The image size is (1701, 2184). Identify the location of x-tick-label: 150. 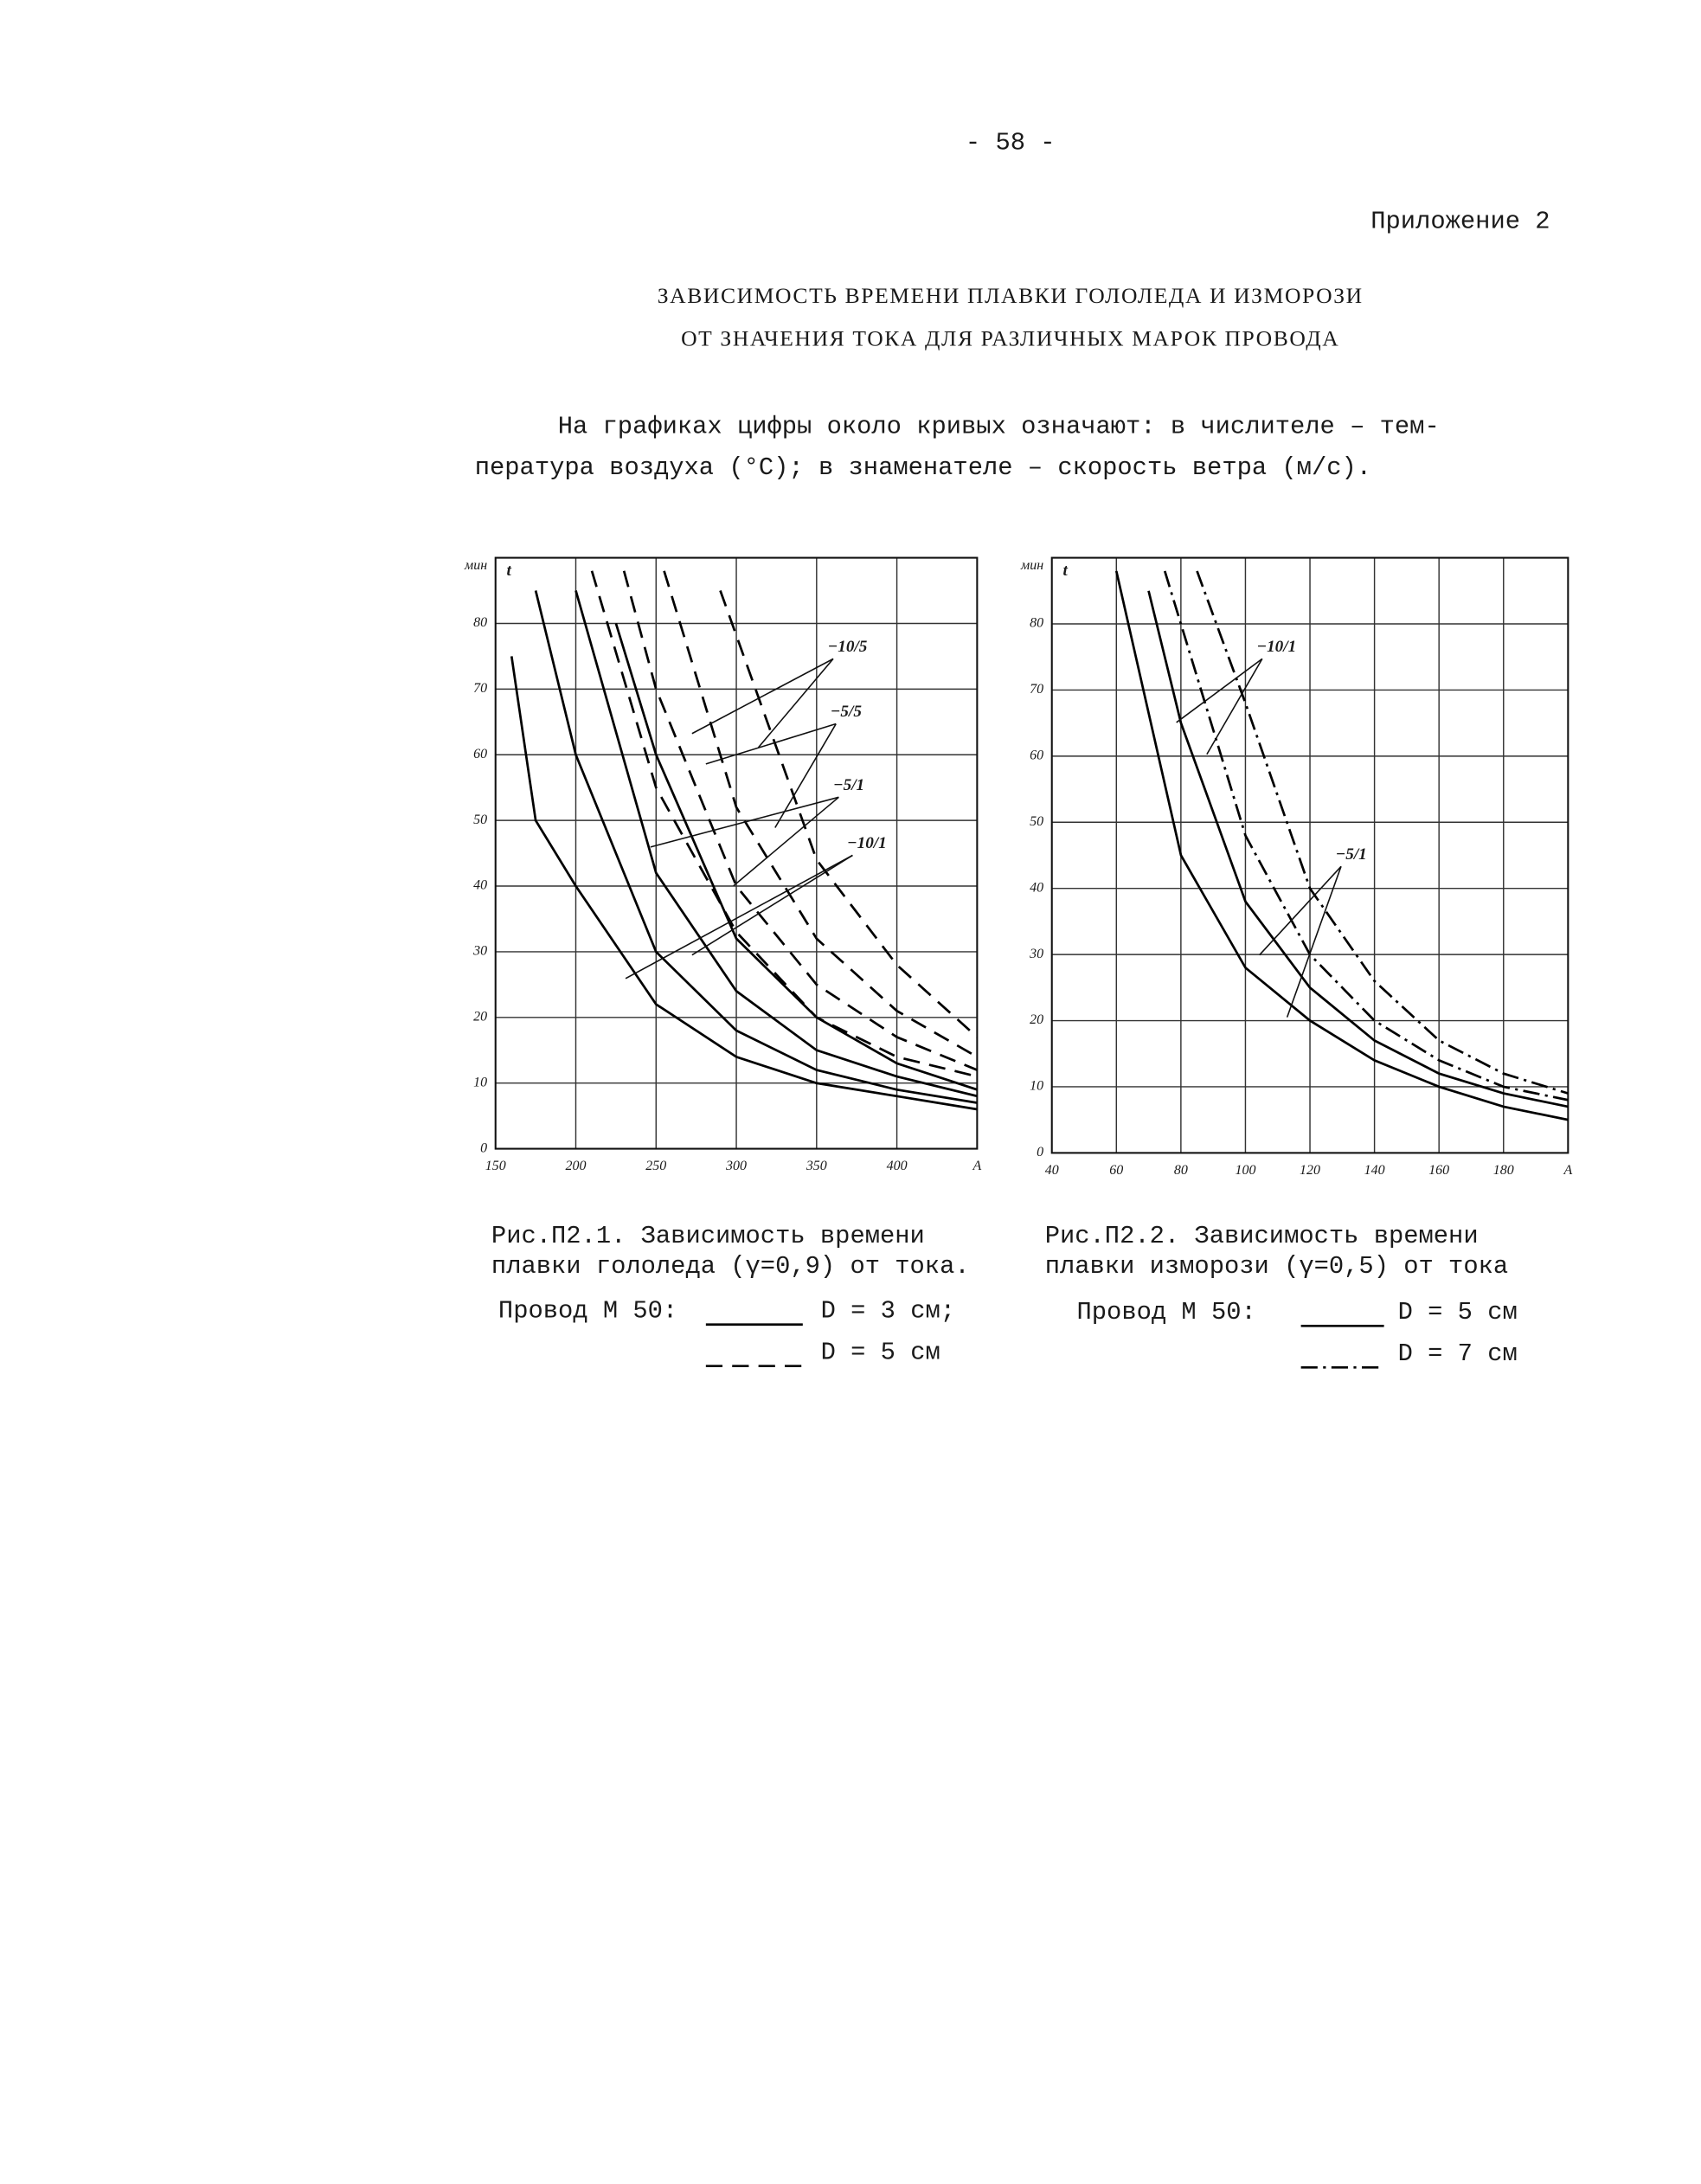
(495, 1166).